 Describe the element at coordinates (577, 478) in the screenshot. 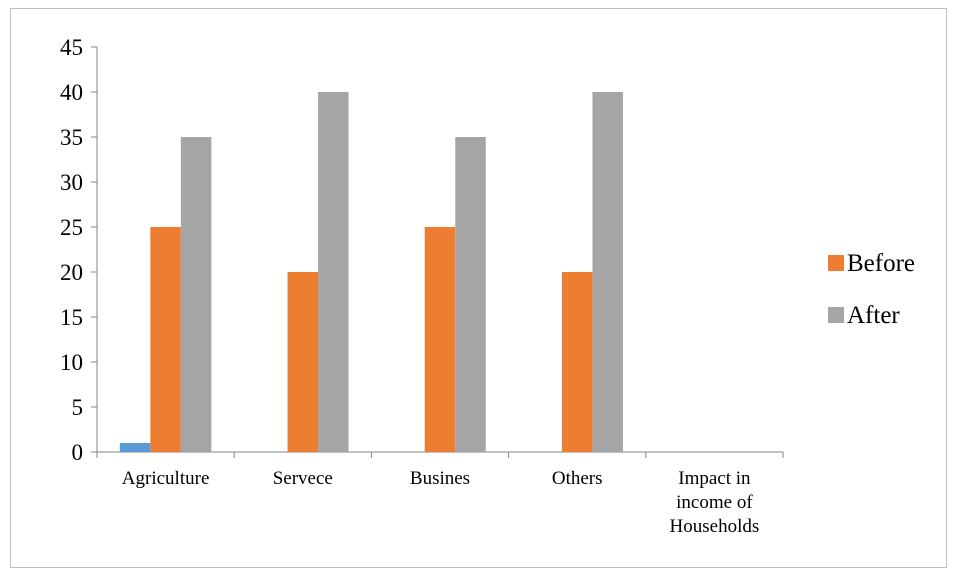

I see `x-category-label: Others` at that location.